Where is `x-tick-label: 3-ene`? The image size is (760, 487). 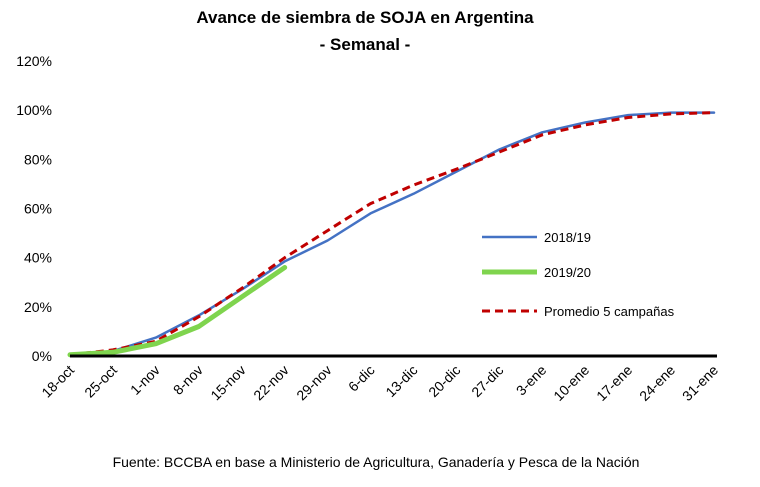
x-tick-label: 3-ene is located at coordinates (531, 380).